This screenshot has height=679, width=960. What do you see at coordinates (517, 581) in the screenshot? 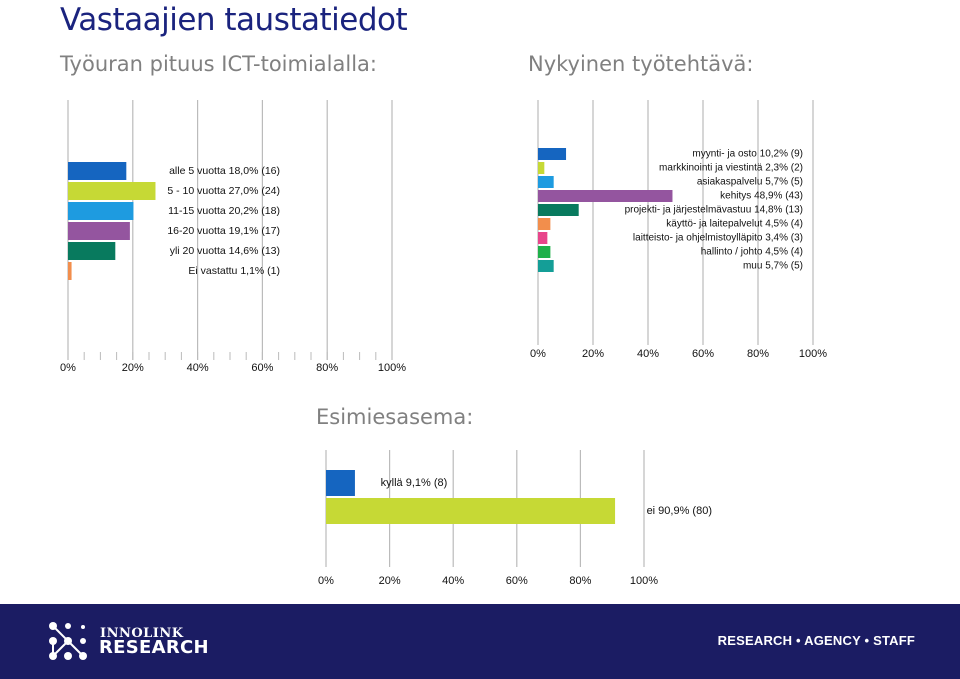
I see `supervisor-tick-label: 60%` at bounding box center [517, 581].